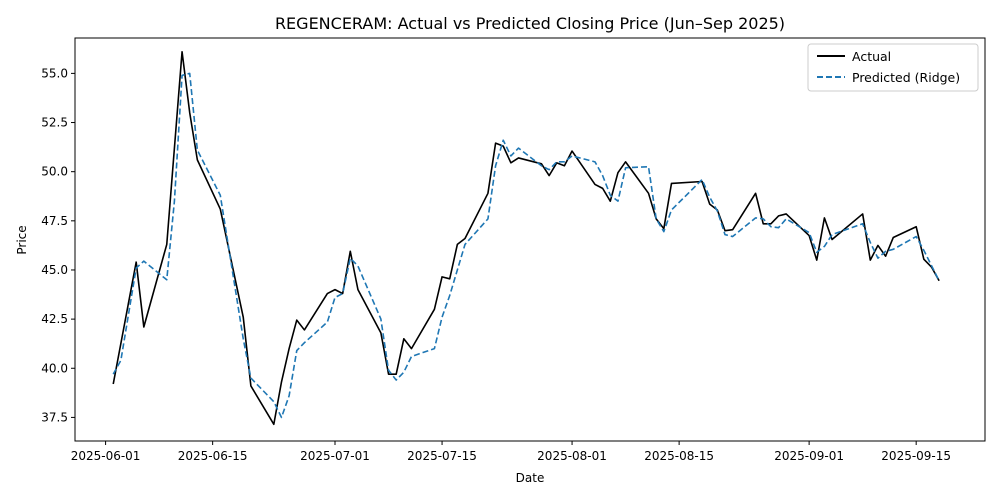 The image size is (1000, 500). Describe the element at coordinates (54, 319) in the screenshot. I see `y-tick-label: 42.5` at that location.